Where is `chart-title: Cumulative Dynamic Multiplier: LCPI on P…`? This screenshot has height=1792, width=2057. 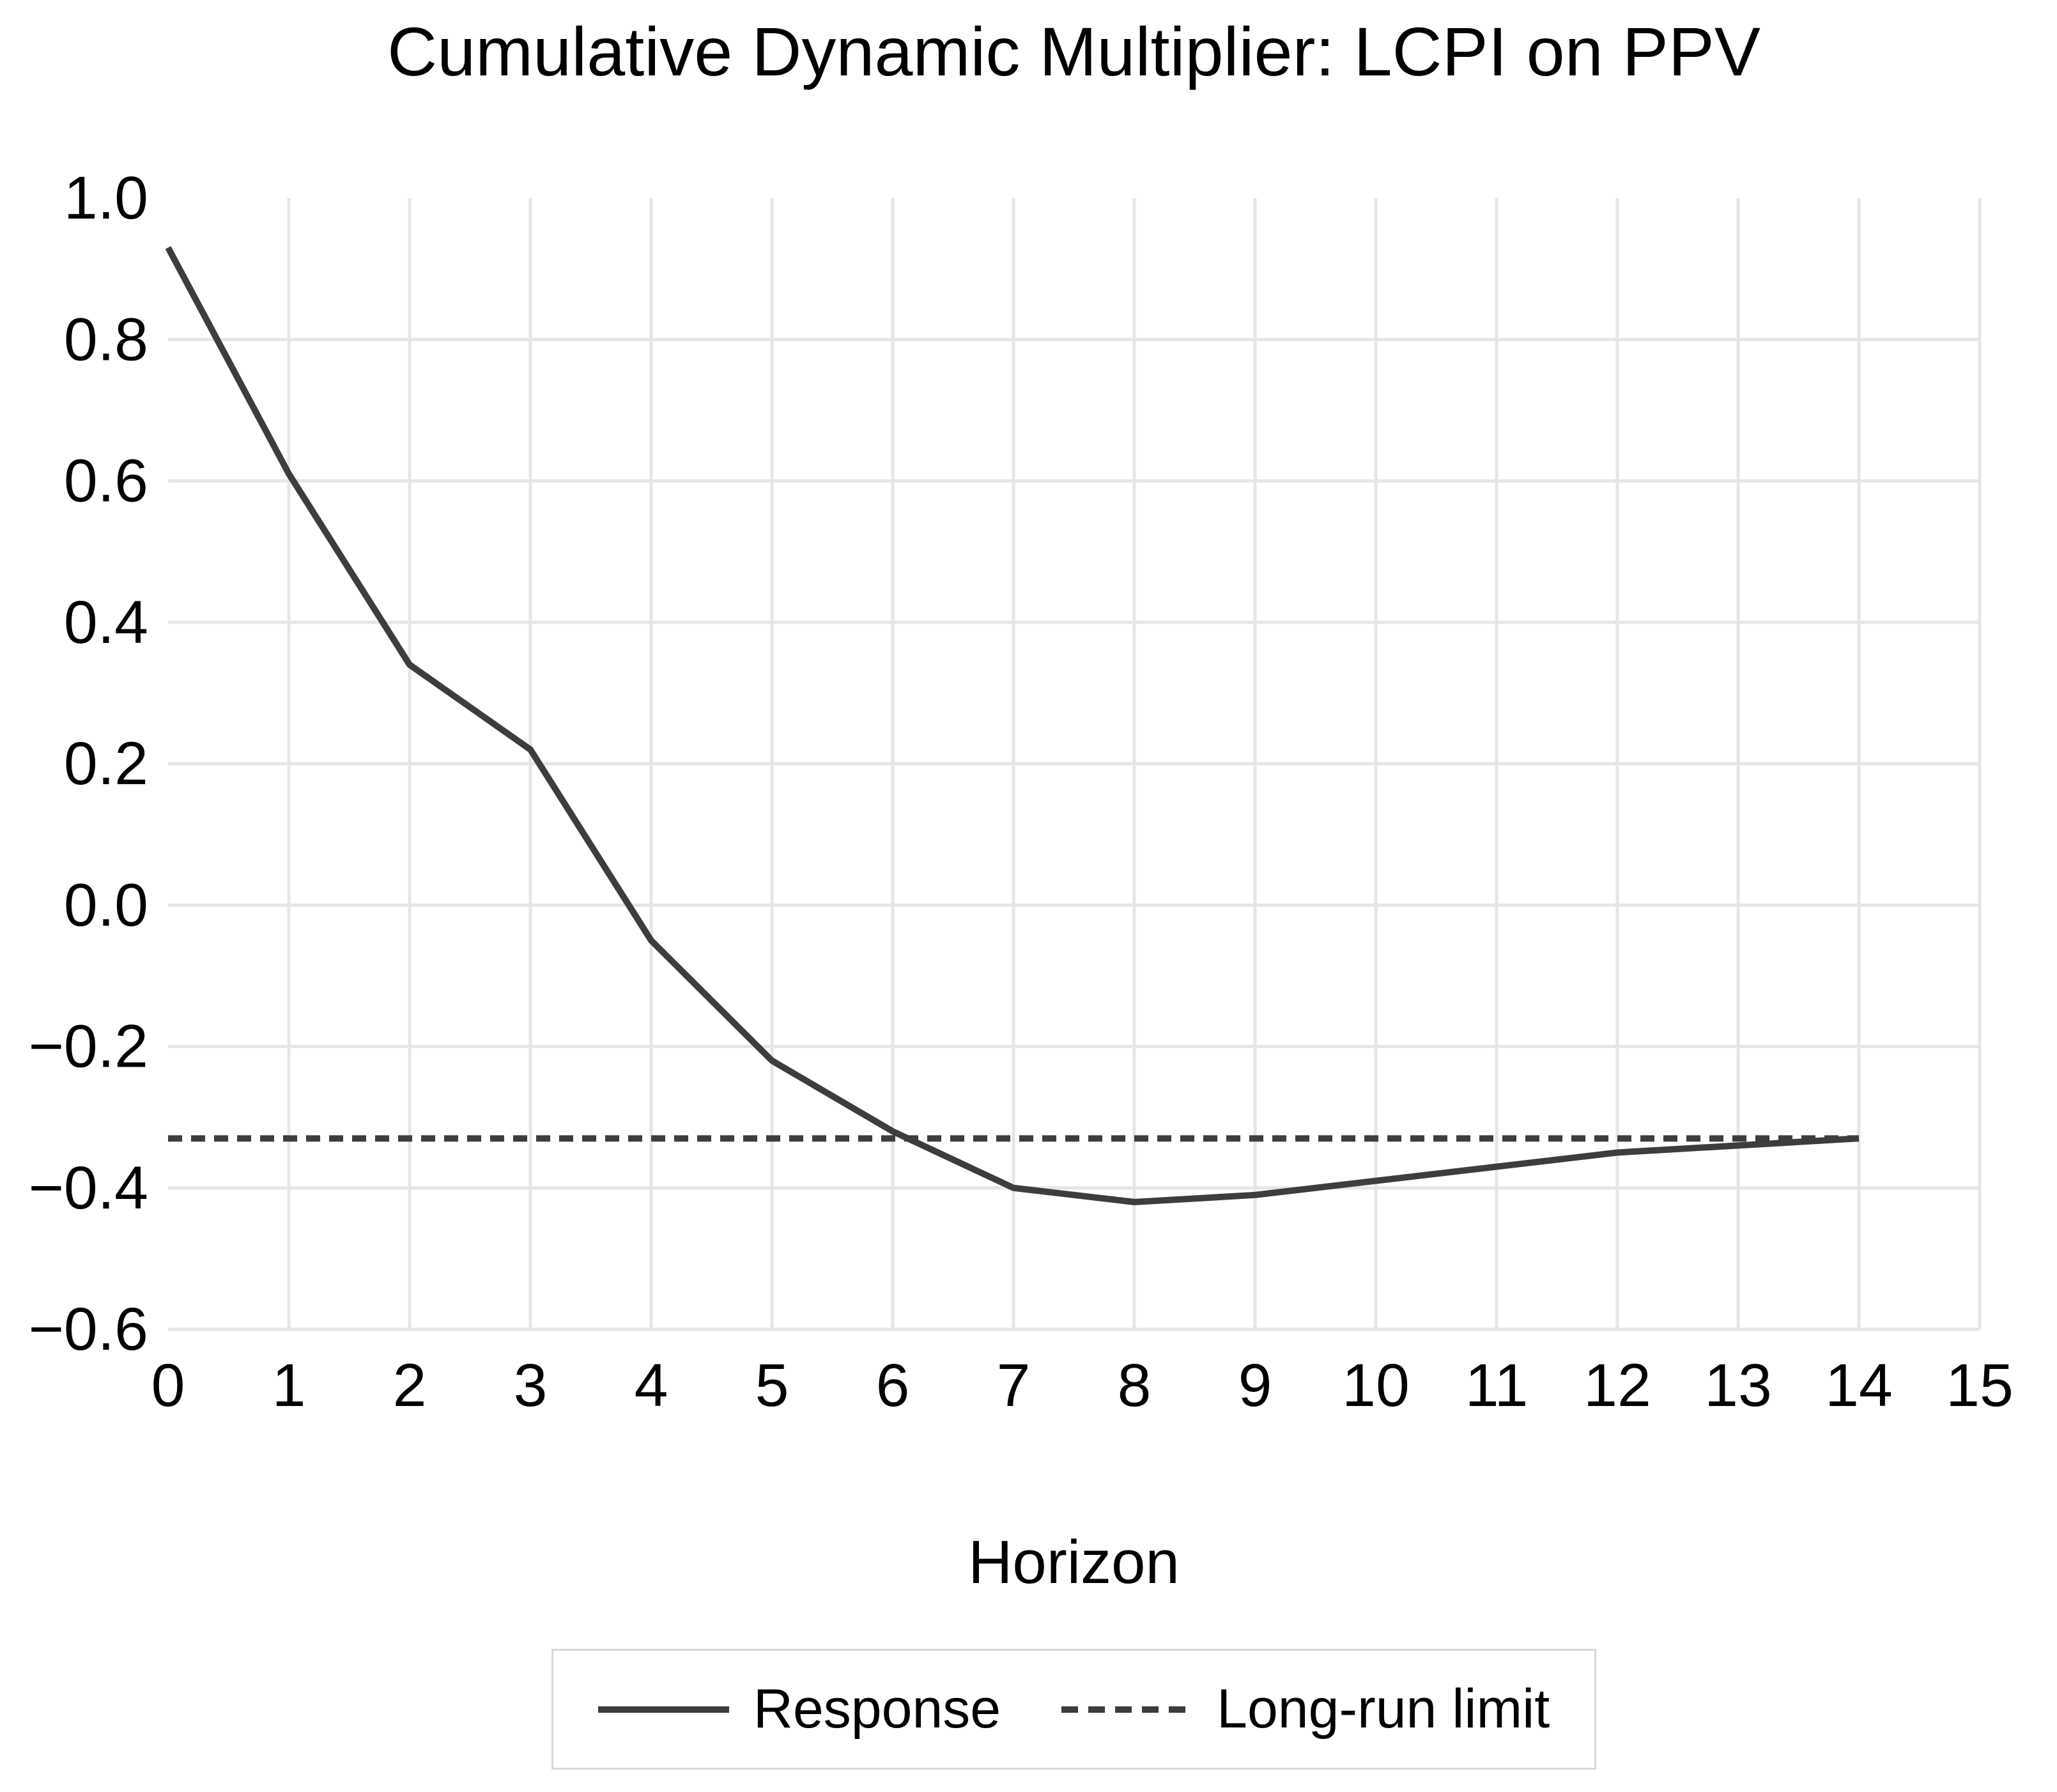 chart-title: Cumulative Dynamic Multiplier: LCPI on P… is located at coordinates (1073, 51).